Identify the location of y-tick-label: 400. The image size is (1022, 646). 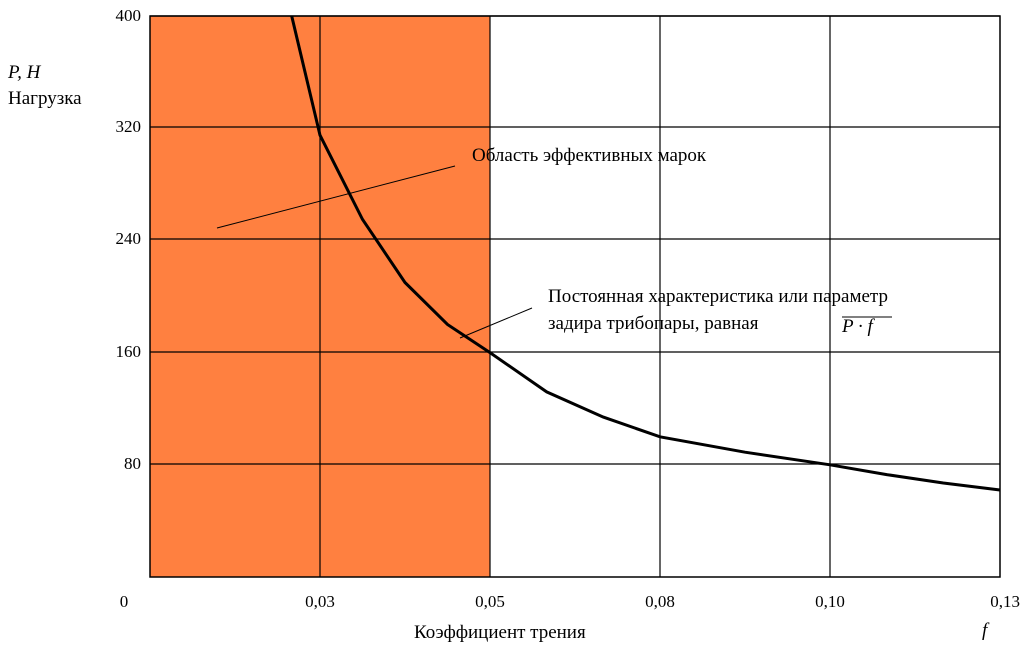
(128, 15).